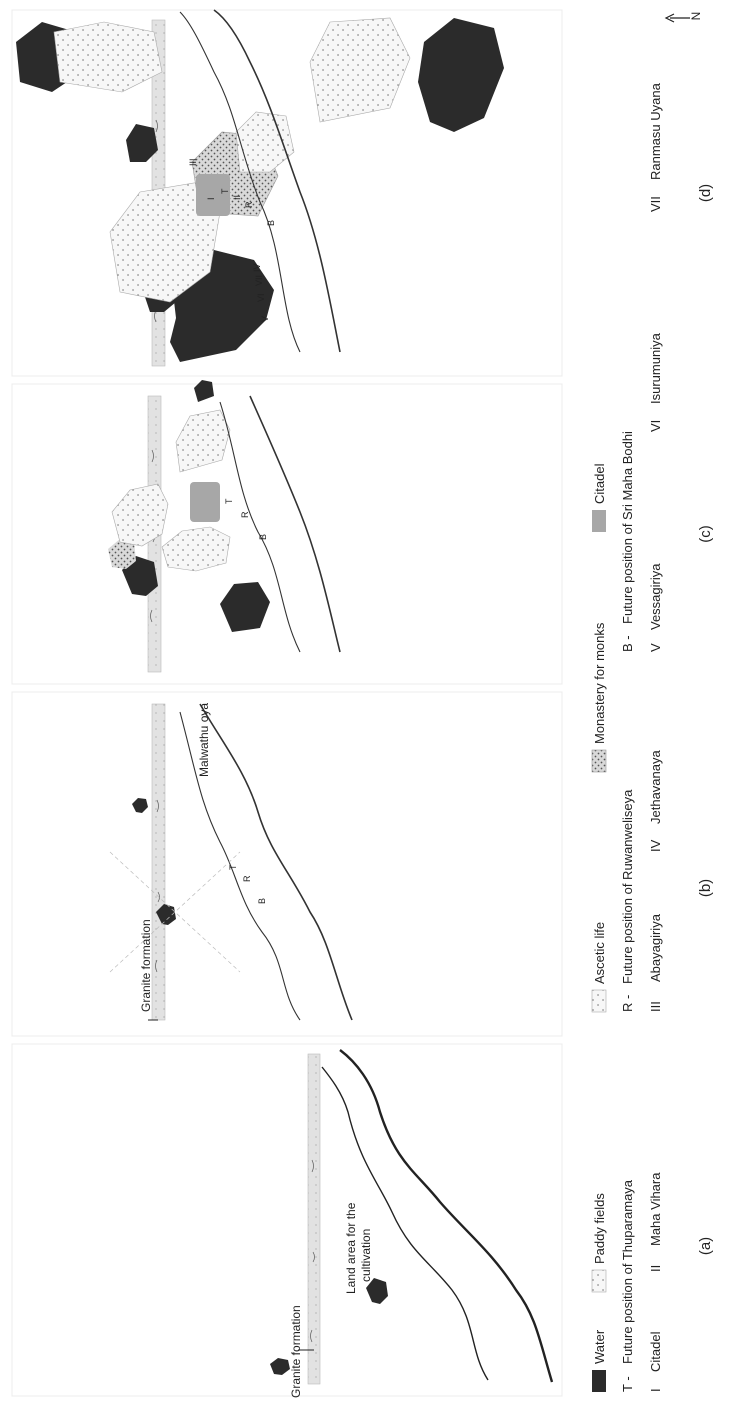 The image size is (733, 1412). What do you see at coordinates (599, 1346) in the screenshot?
I see `legend-label-water: Water` at bounding box center [599, 1346].